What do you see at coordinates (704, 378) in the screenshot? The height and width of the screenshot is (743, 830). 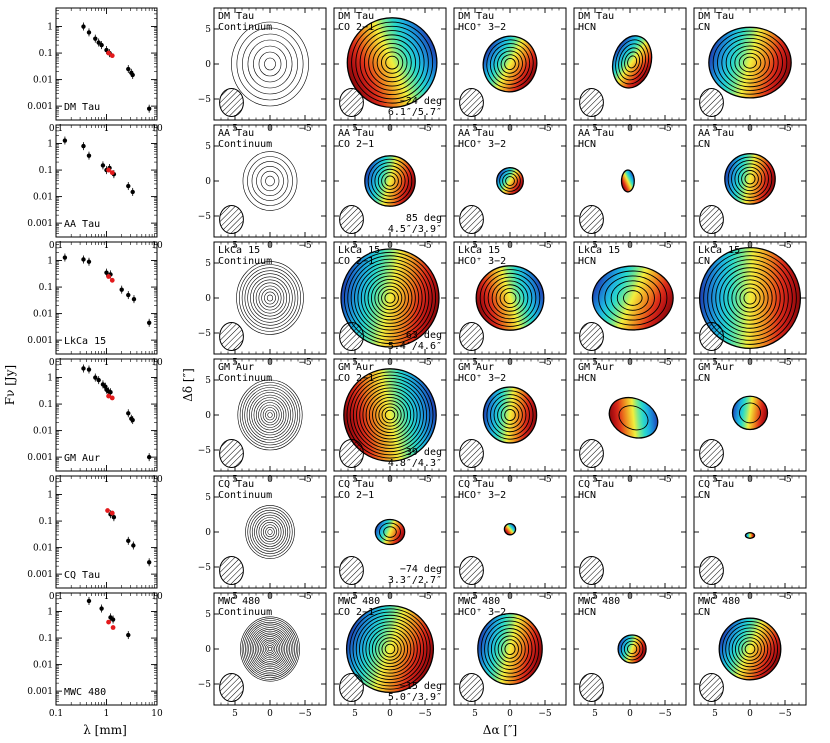 I see `map-line-label: CN` at bounding box center [704, 378].